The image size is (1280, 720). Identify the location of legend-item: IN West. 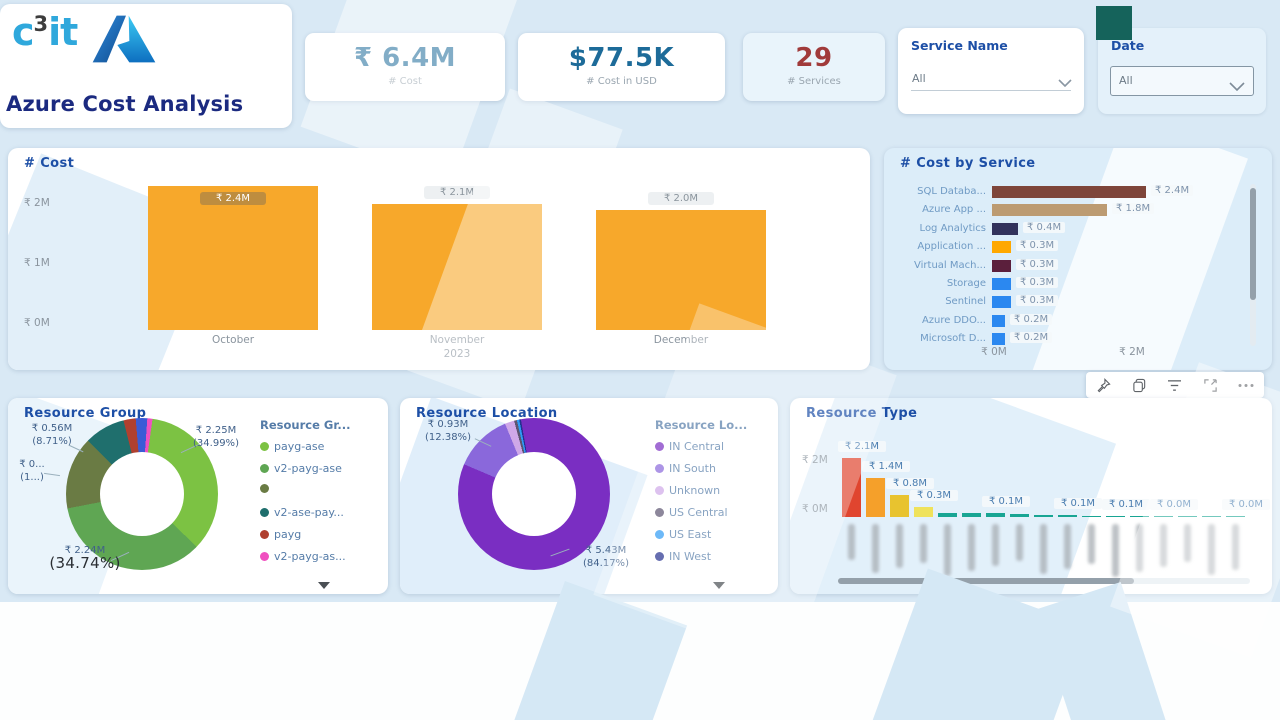
(683, 556).